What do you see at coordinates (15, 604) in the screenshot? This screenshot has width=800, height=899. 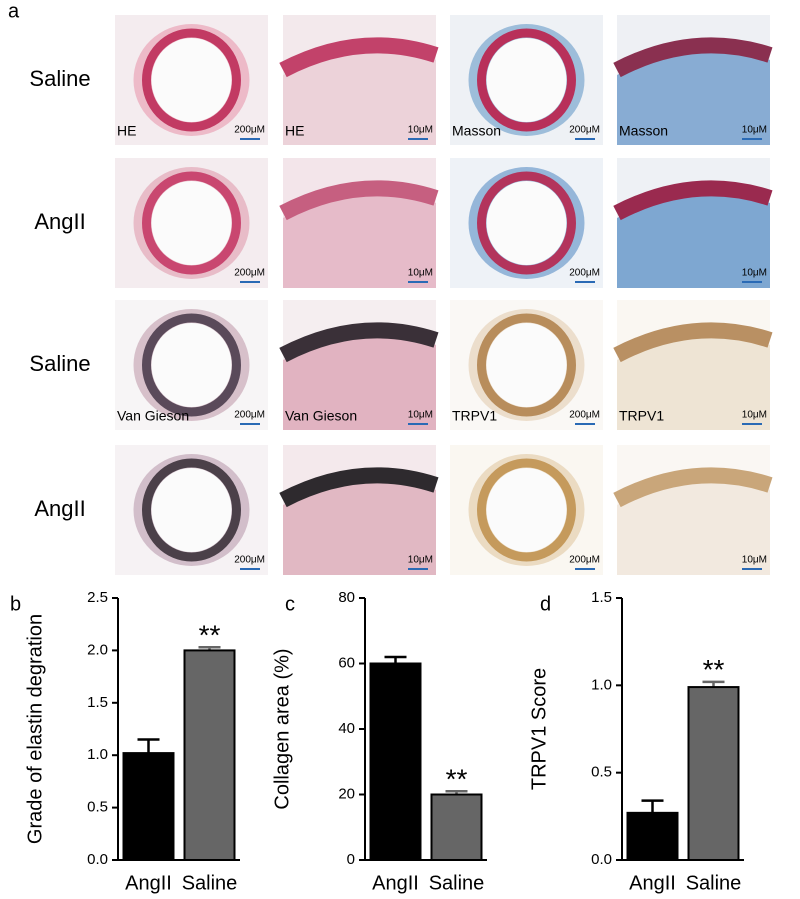 I see `panel-label: b` at bounding box center [15, 604].